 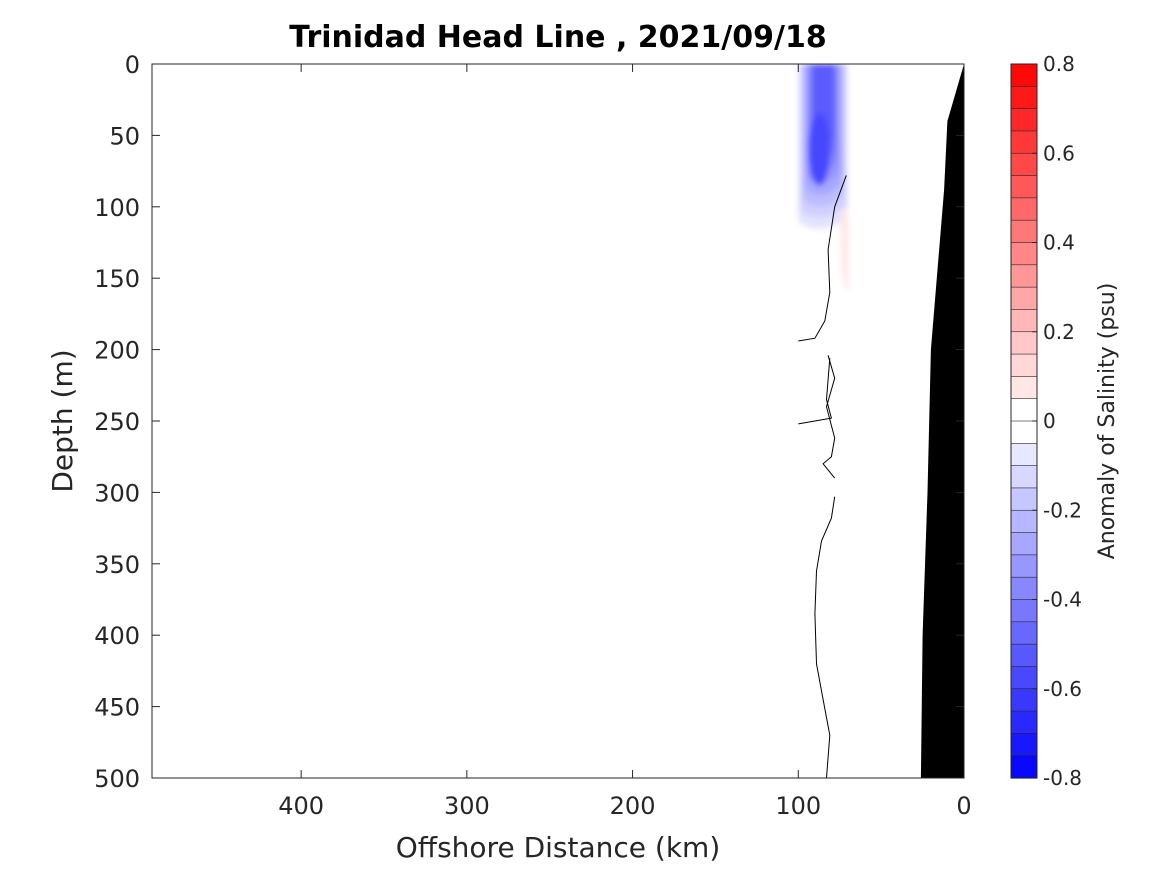 I want to click on y-tick-label: 450, so click(x=117, y=708).